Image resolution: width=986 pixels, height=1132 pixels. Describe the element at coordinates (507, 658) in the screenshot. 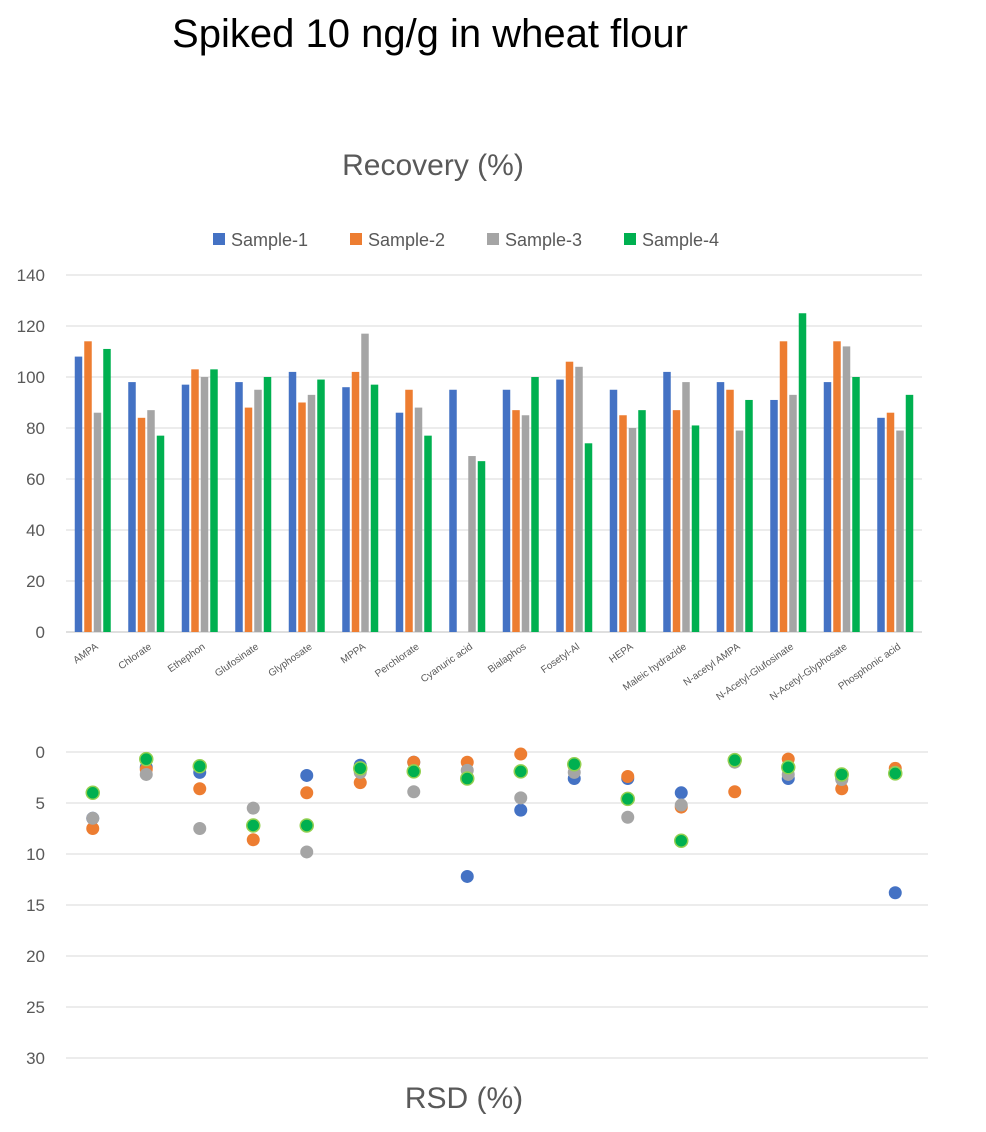

I see `x-tick-label: Bialaphos` at that location.